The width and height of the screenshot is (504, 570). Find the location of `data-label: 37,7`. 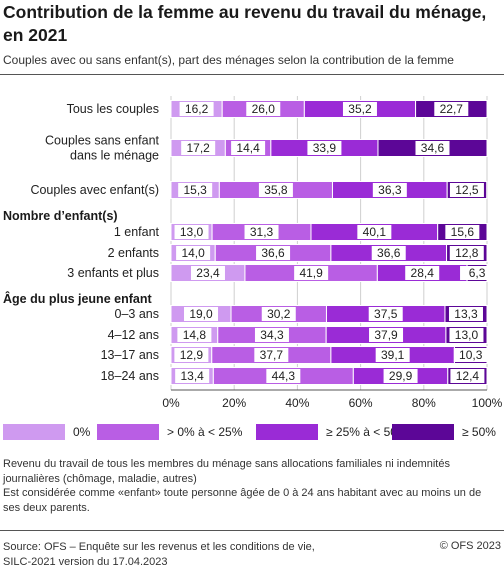

data-label: 37,7 is located at coordinates (272, 355).